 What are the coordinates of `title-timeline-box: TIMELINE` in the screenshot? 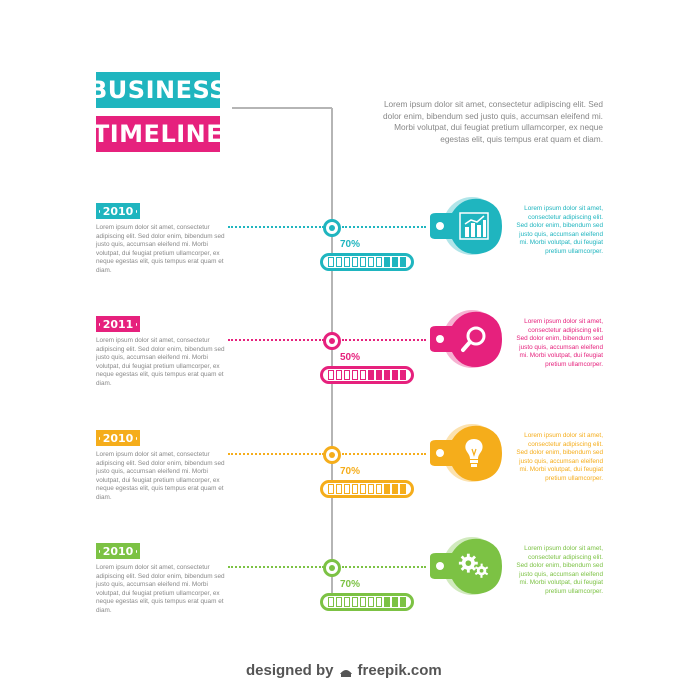 It's located at (158, 134).